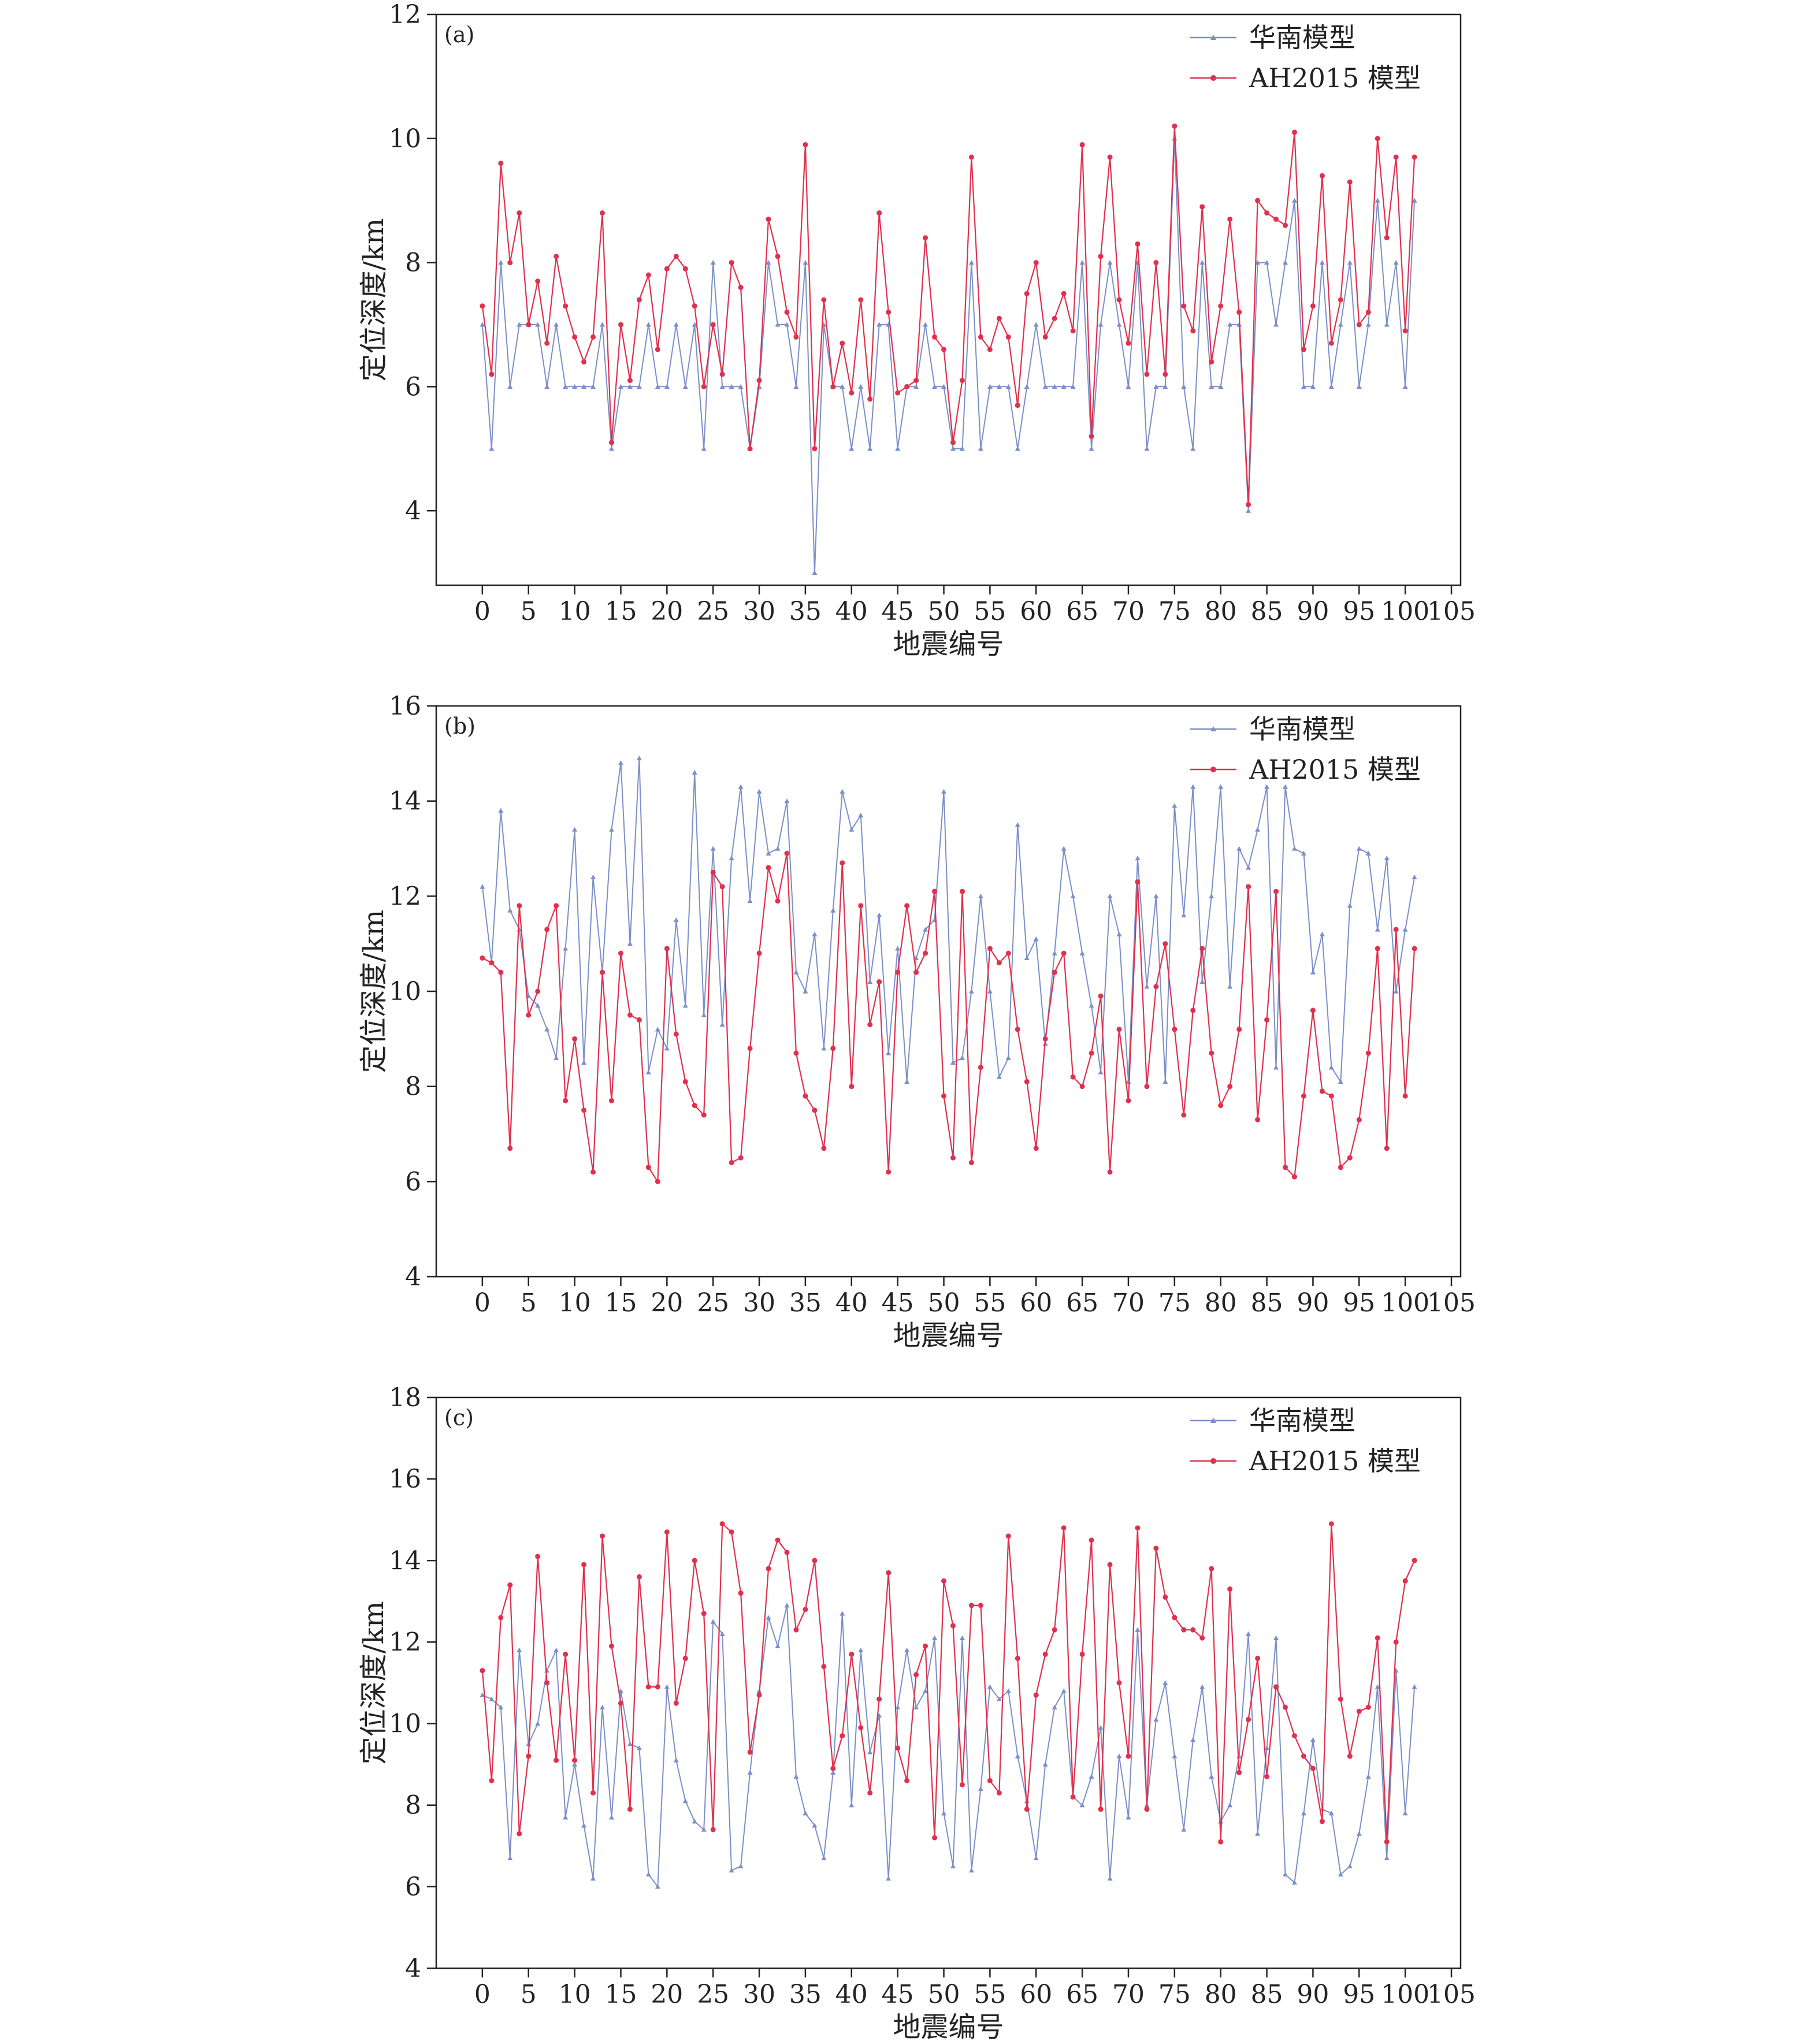 The width and height of the screenshot is (1820, 2041). What do you see at coordinates (1036, 1994) in the screenshot?
I see `x-tick-label: 60` at bounding box center [1036, 1994].